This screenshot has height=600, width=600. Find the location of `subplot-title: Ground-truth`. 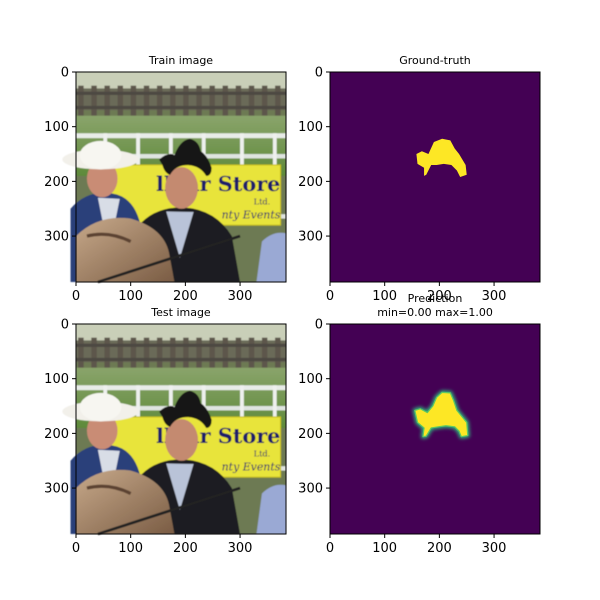

subplot-title: Ground-truth is located at coordinates (435, 60).